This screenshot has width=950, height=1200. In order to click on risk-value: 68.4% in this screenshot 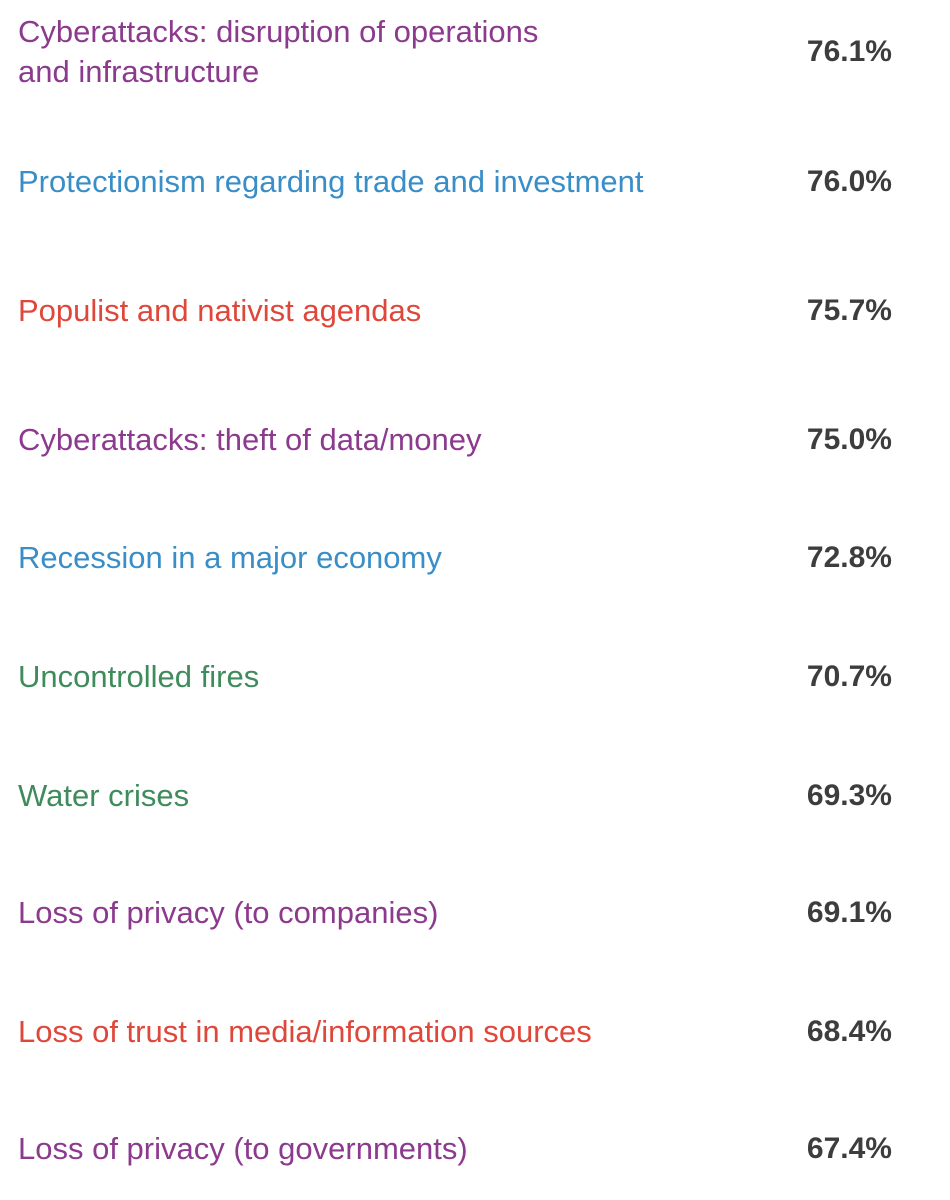, I will do `click(849, 1031)`.